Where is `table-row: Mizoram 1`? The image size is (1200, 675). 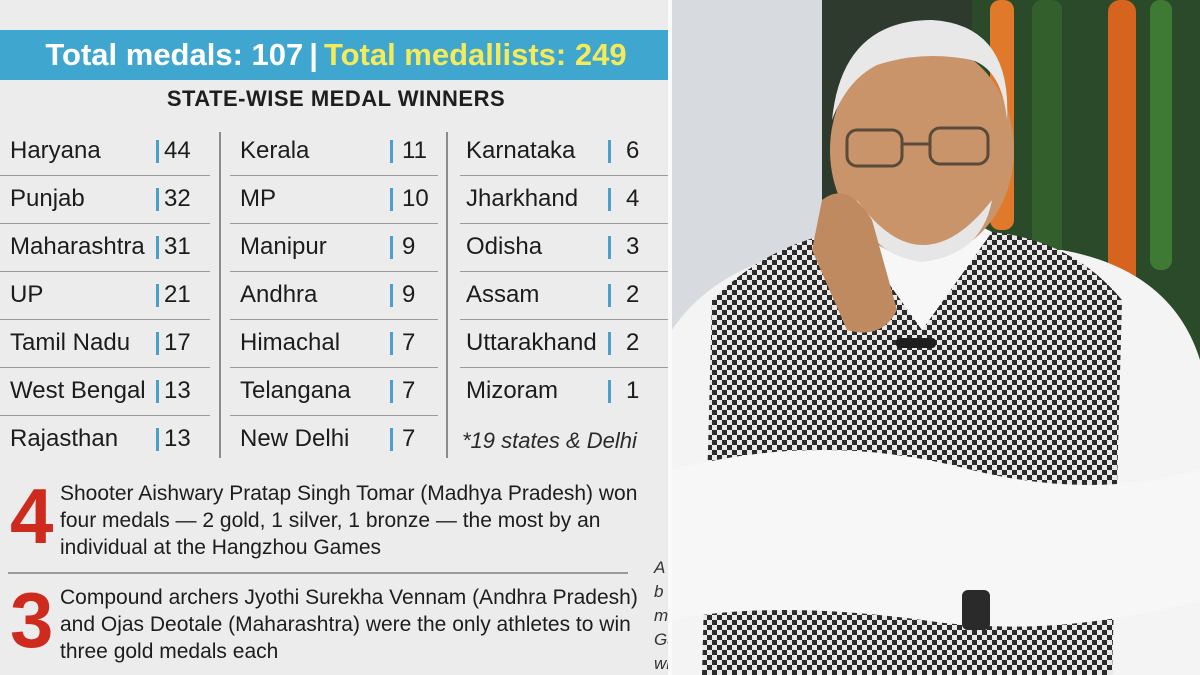
table-row: Mizoram 1 is located at coordinates (566, 392).